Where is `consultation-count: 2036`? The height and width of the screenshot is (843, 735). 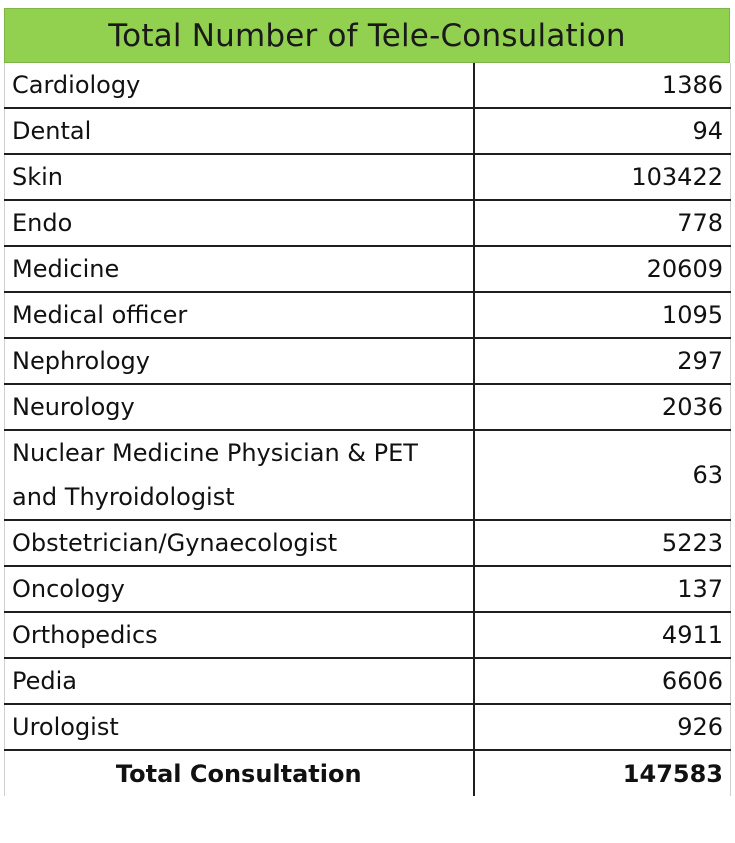
consultation-count: 2036 is located at coordinates (602, 407).